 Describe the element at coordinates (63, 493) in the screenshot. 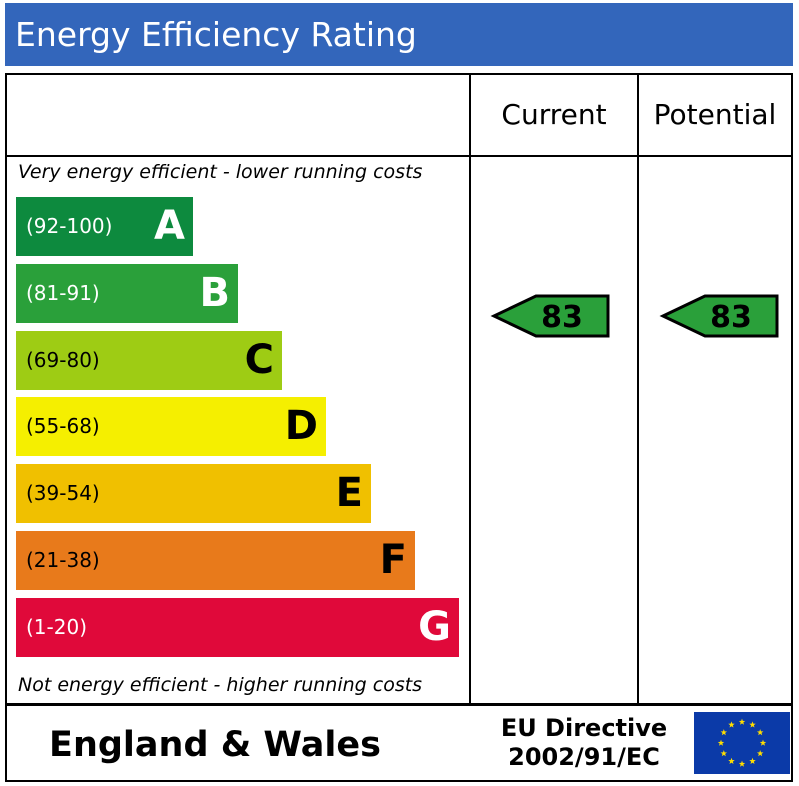

I see `band-range-label: (39-54)` at that location.